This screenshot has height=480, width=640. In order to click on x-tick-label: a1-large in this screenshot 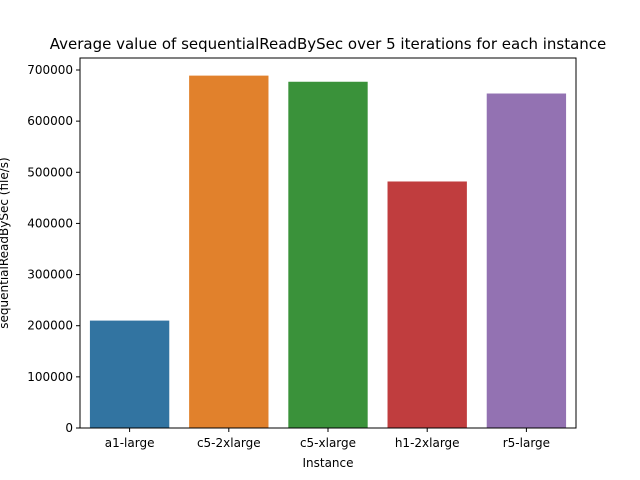, I will do `click(130, 443)`.